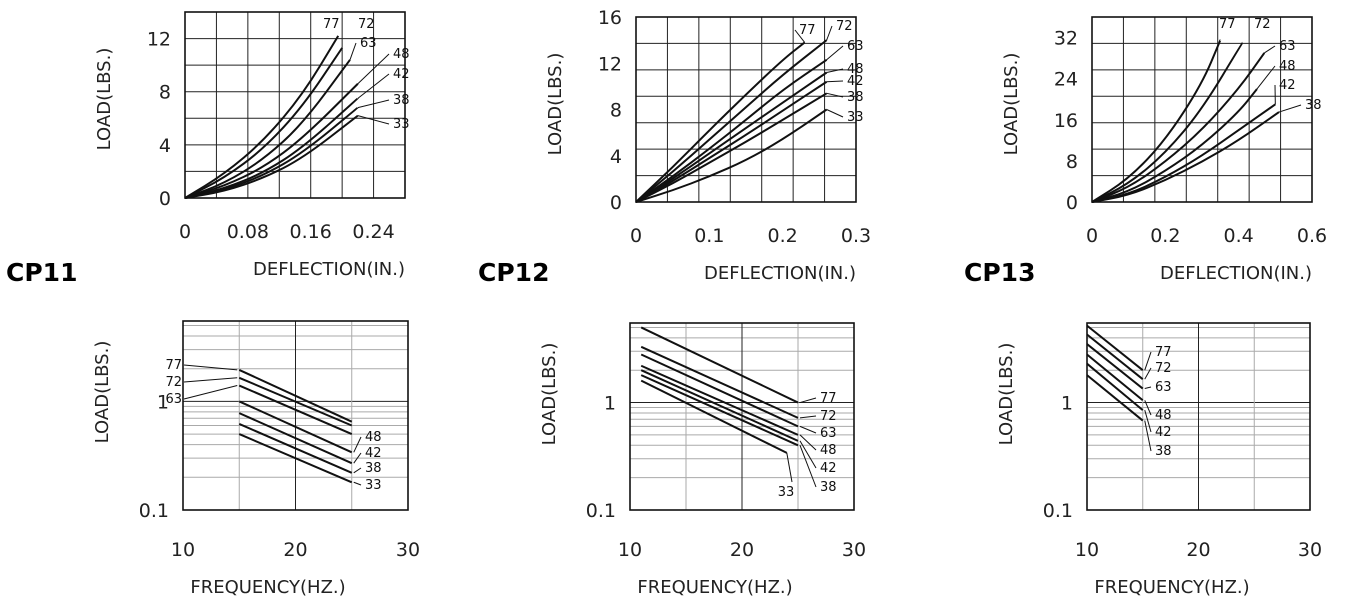  Describe the element at coordinates (742, 550) in the screenshot. I see `x-tick-label: 20` at that location.